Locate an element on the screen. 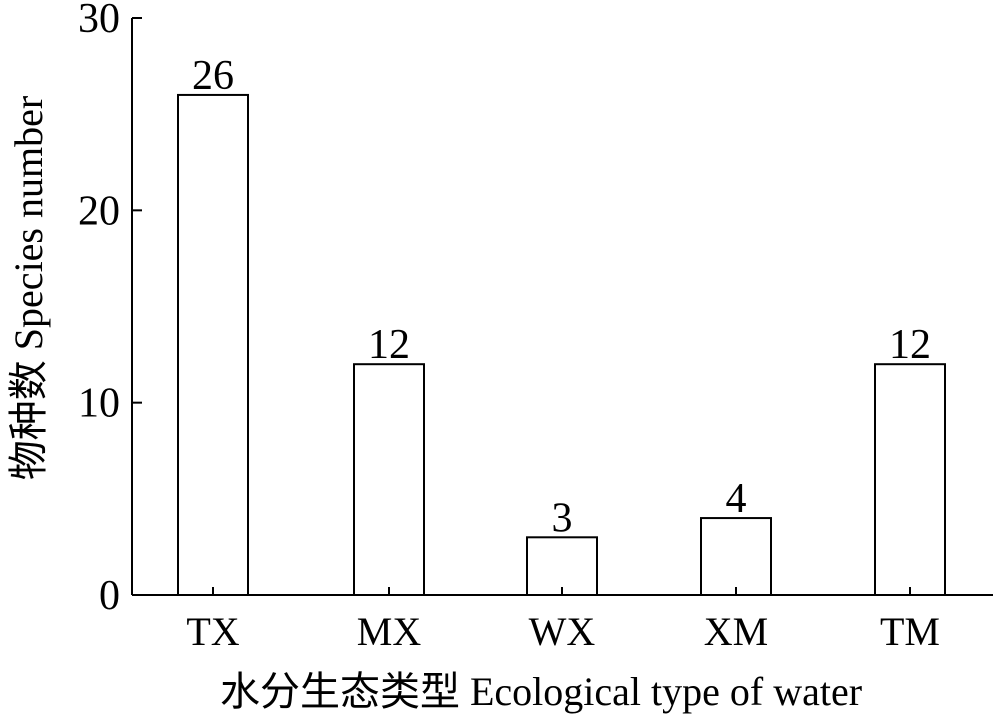 The image size is (1000, 718). x-tick-label-mx: MX is located at coordinates (389, 631).